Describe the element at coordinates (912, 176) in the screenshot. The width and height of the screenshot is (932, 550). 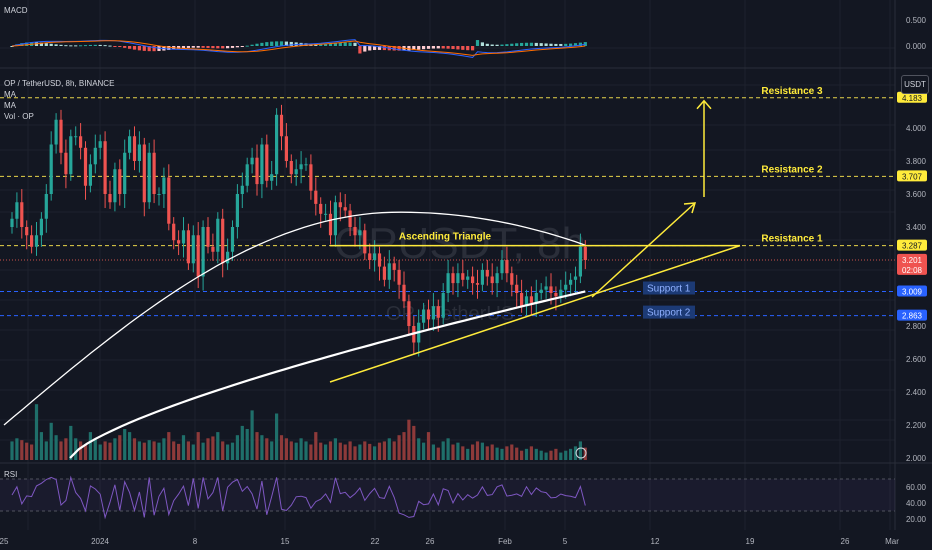
I see `price-flag-label: 3.707` at that location.